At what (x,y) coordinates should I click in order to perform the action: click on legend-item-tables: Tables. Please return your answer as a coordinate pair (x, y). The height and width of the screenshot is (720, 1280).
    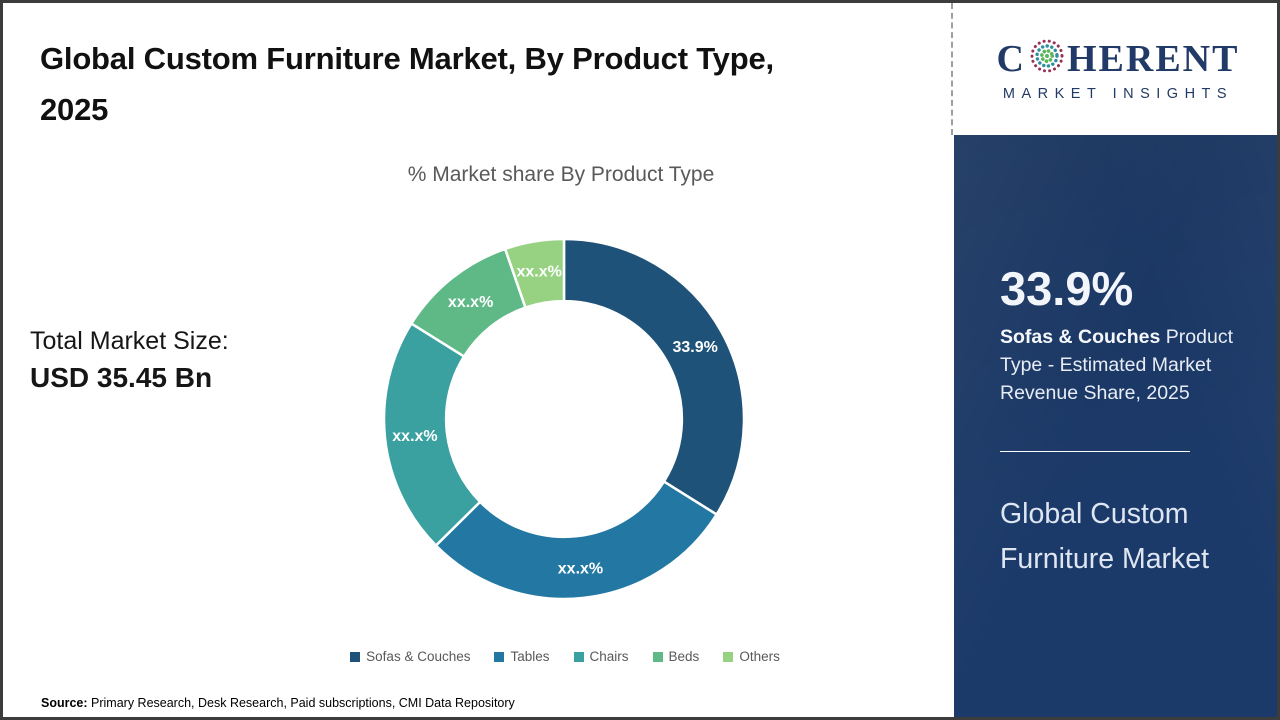
    Looking at the image, I should click on (522, 656).